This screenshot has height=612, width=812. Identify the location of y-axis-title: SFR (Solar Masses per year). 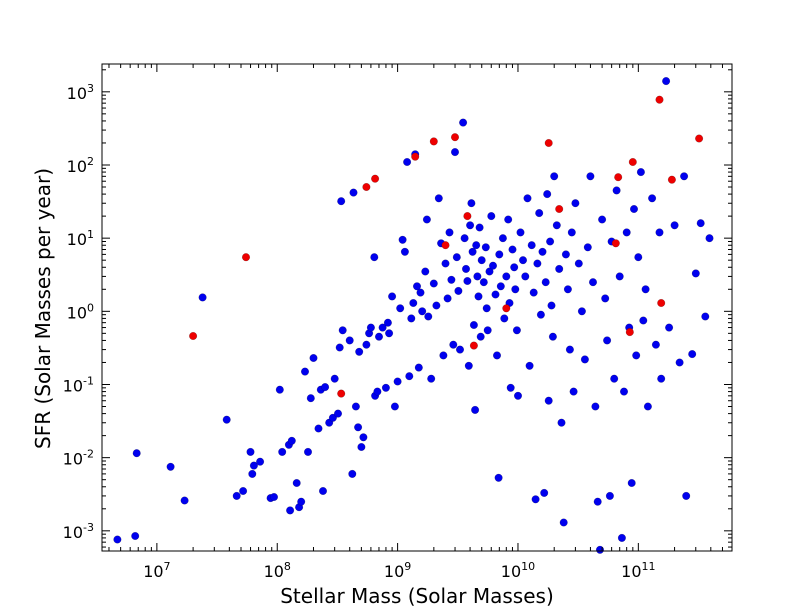
(43, 308).